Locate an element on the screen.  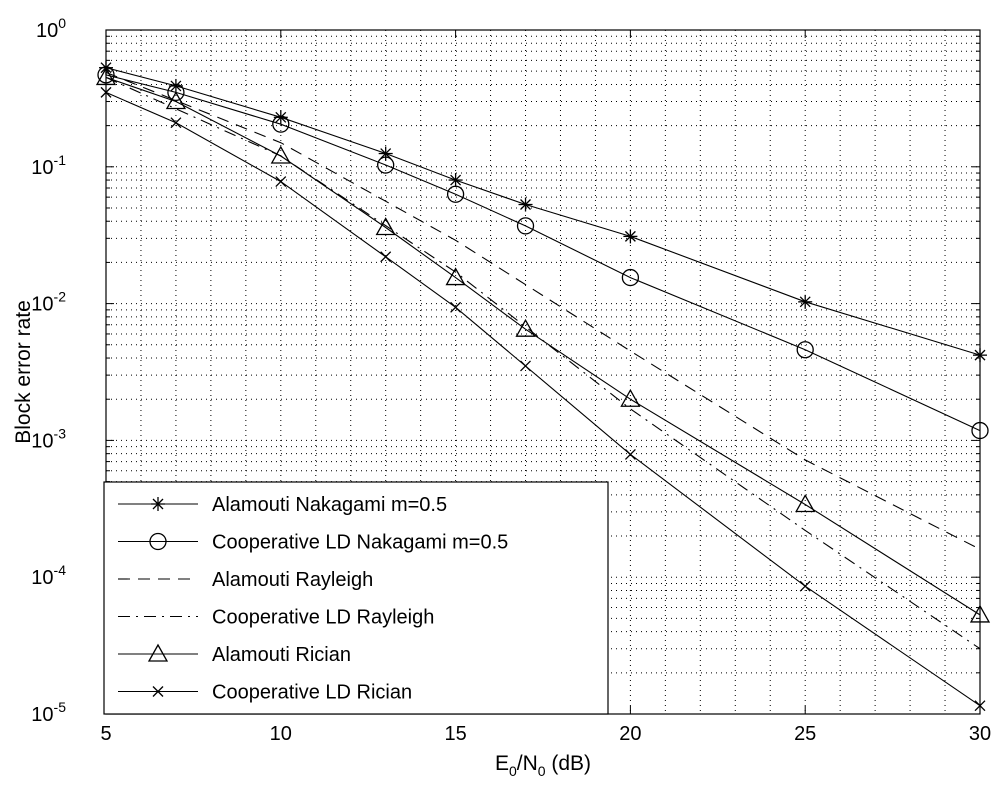
y-tick-label: 10⁻³ is located at coordinates (48, 438).